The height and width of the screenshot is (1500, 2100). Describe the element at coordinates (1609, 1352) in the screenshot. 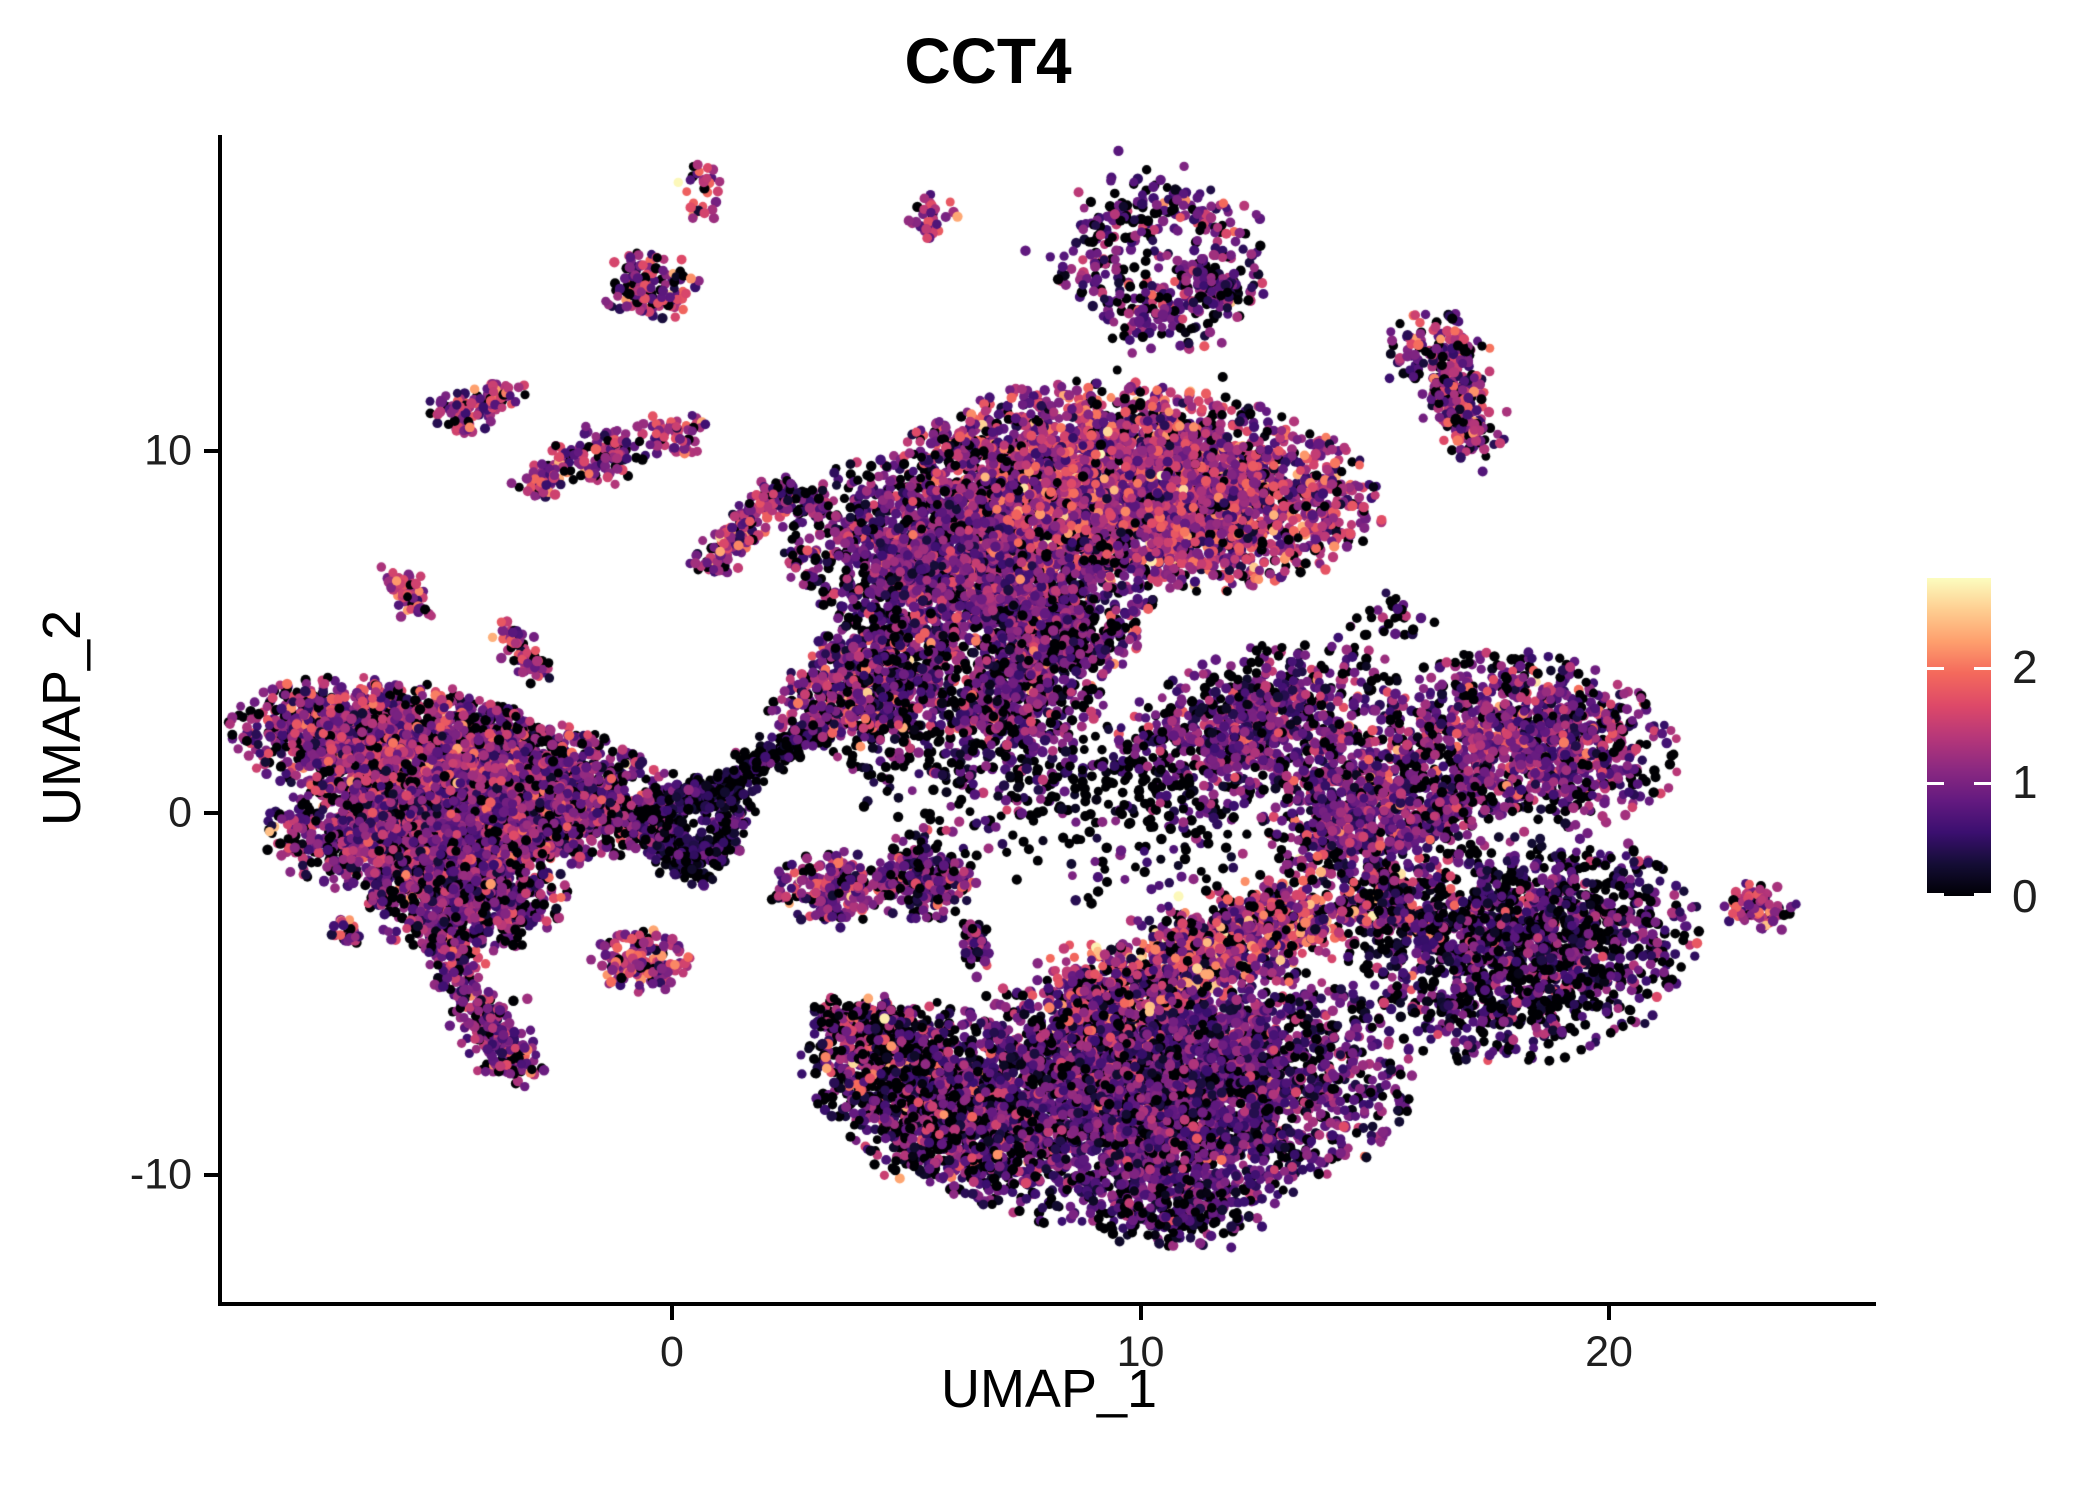

I see `x-tick-label: 20` at that location.